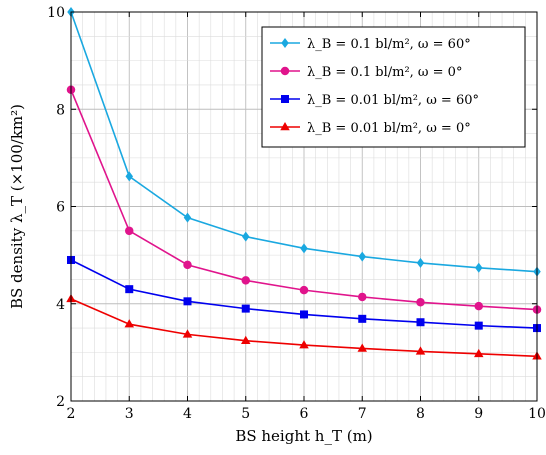 This screenshot has height=455, width=546. What do you see at coordinates (17, 206) in the screenshot?
I see `y-axis-label: BS density λ_T (×100/km²)` at bounding box center [17, 206].